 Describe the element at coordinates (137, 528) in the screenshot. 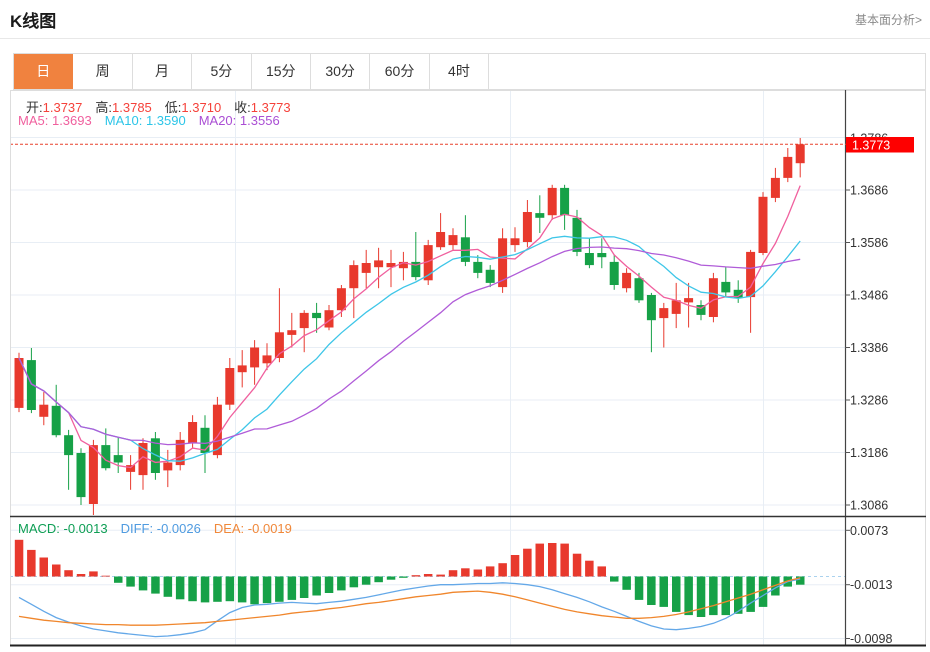

I see `diff-label: DIFF:` at that location.